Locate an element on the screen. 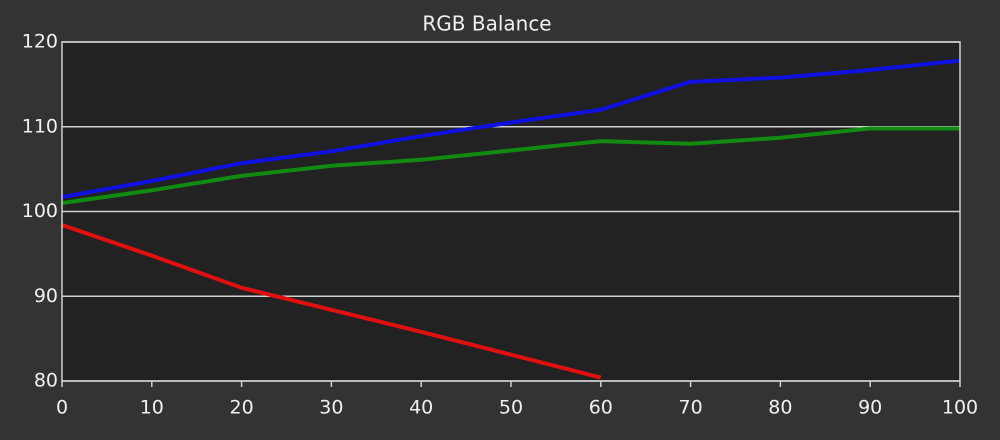  x-tick-label: 60 is located at coordinates (601, 408).